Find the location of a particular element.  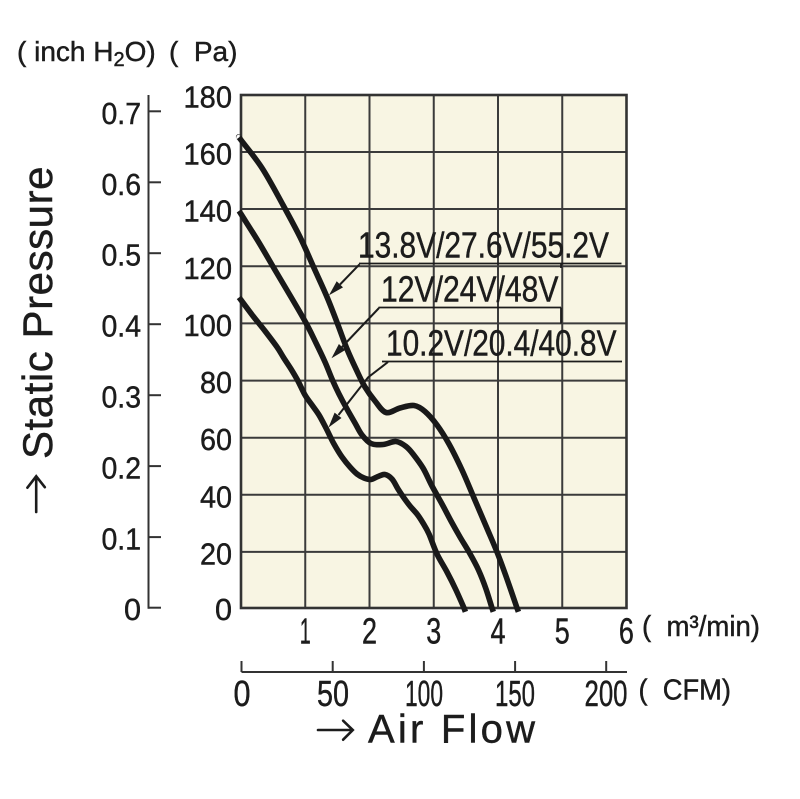

svg-text: 140 is located at coordinates (208, 211).